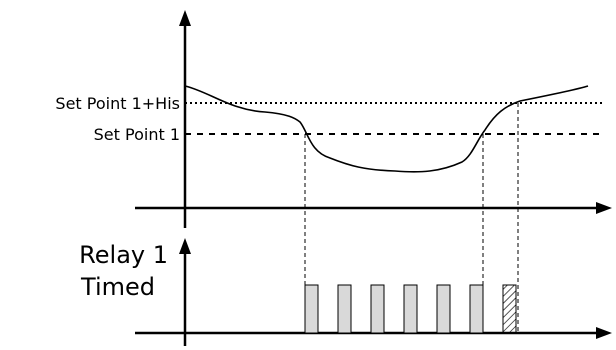 The width and height of the screenshot is (616, 350). I want to click on lower-x-axis-arrowhead, so click(604, 333).